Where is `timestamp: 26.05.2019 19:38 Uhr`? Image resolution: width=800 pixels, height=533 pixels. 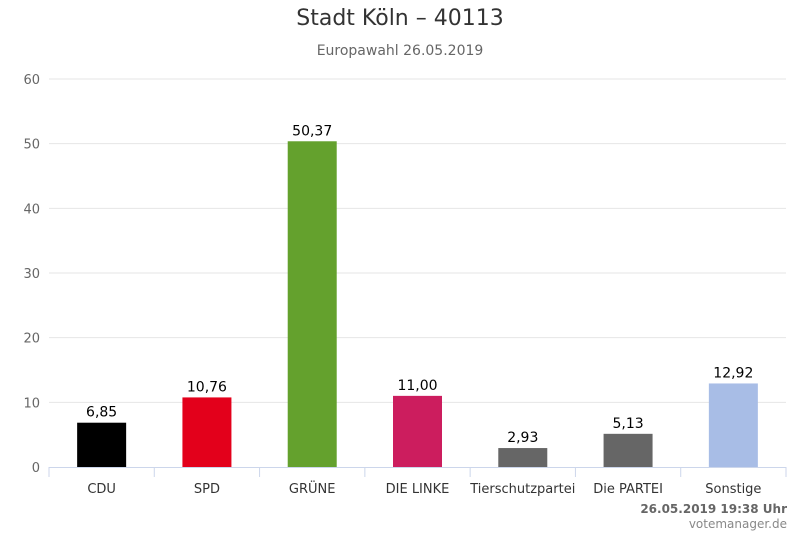
timestamp: 26.05.2019 19:38 Uhr is located at coordinates (713, 509).